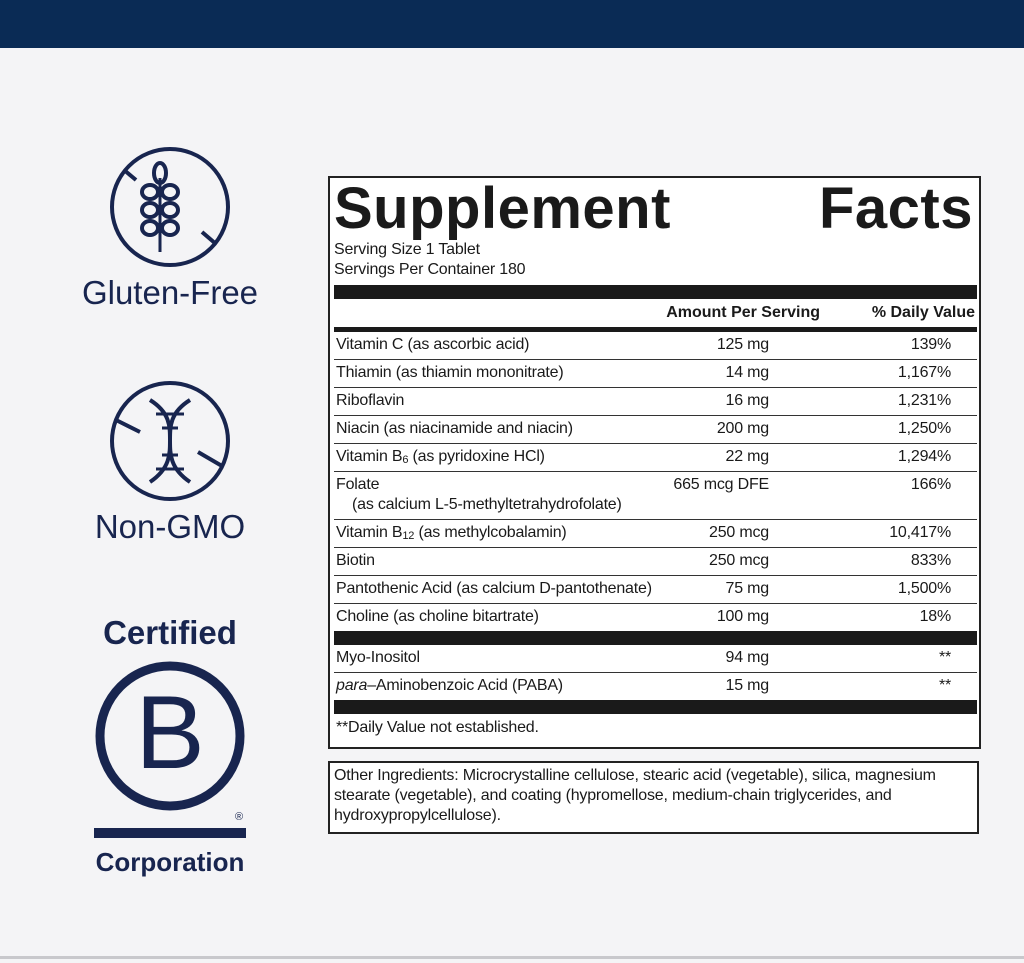 The image size is (1024, 963). I want to click on nutrient-dv: 166%, so click(930, 484).